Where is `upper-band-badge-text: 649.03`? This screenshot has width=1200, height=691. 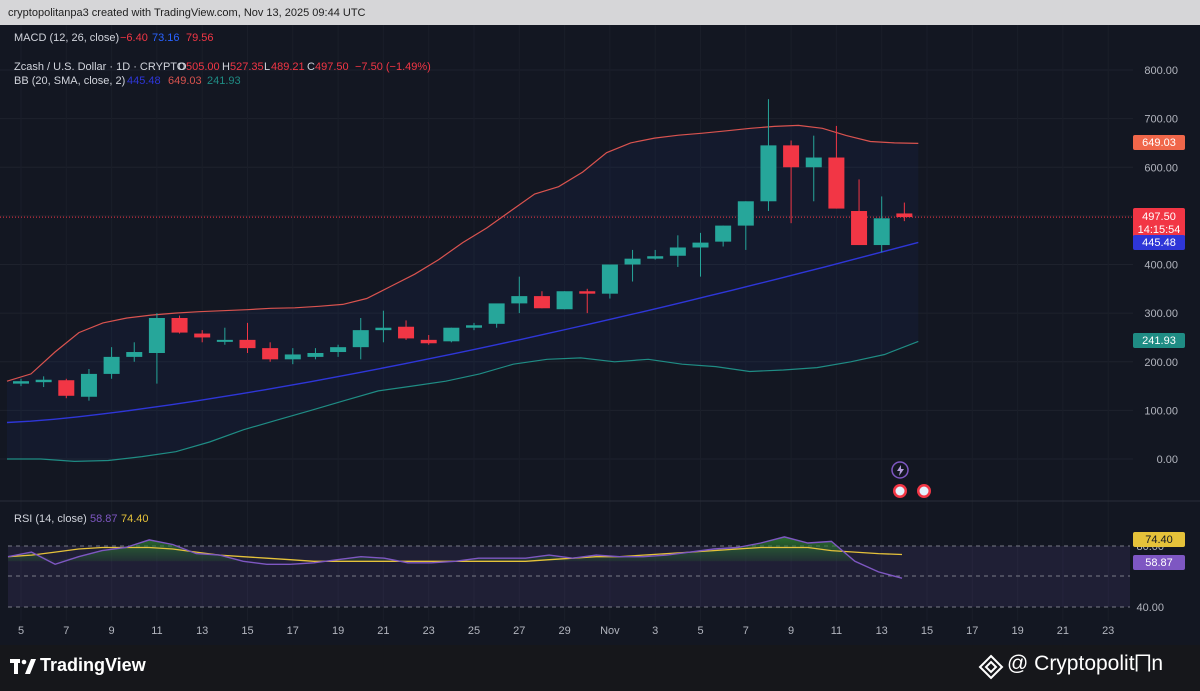 upper-band-badge-text: 649.03 is located at coordinates (1159, 143).